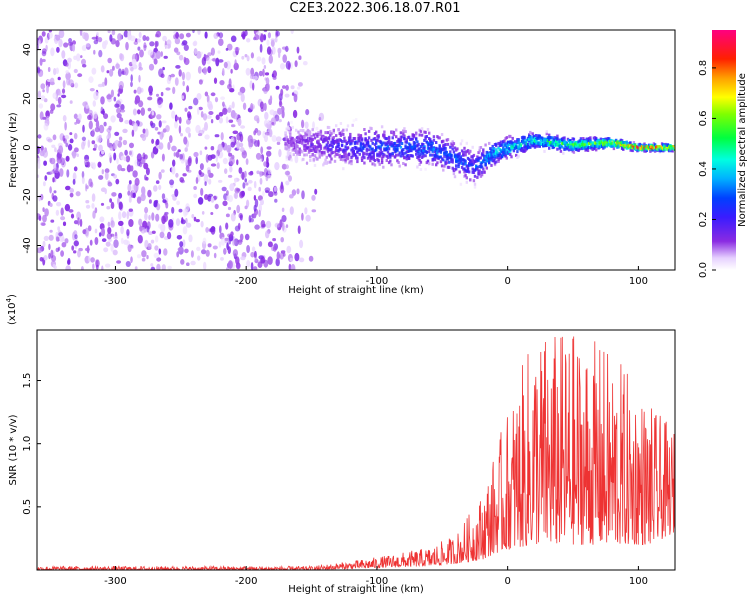  What do you see at coordinates (11, 309) in the screenshot?
I see `svg-text: (x104)` at bounding box center [11, 309].